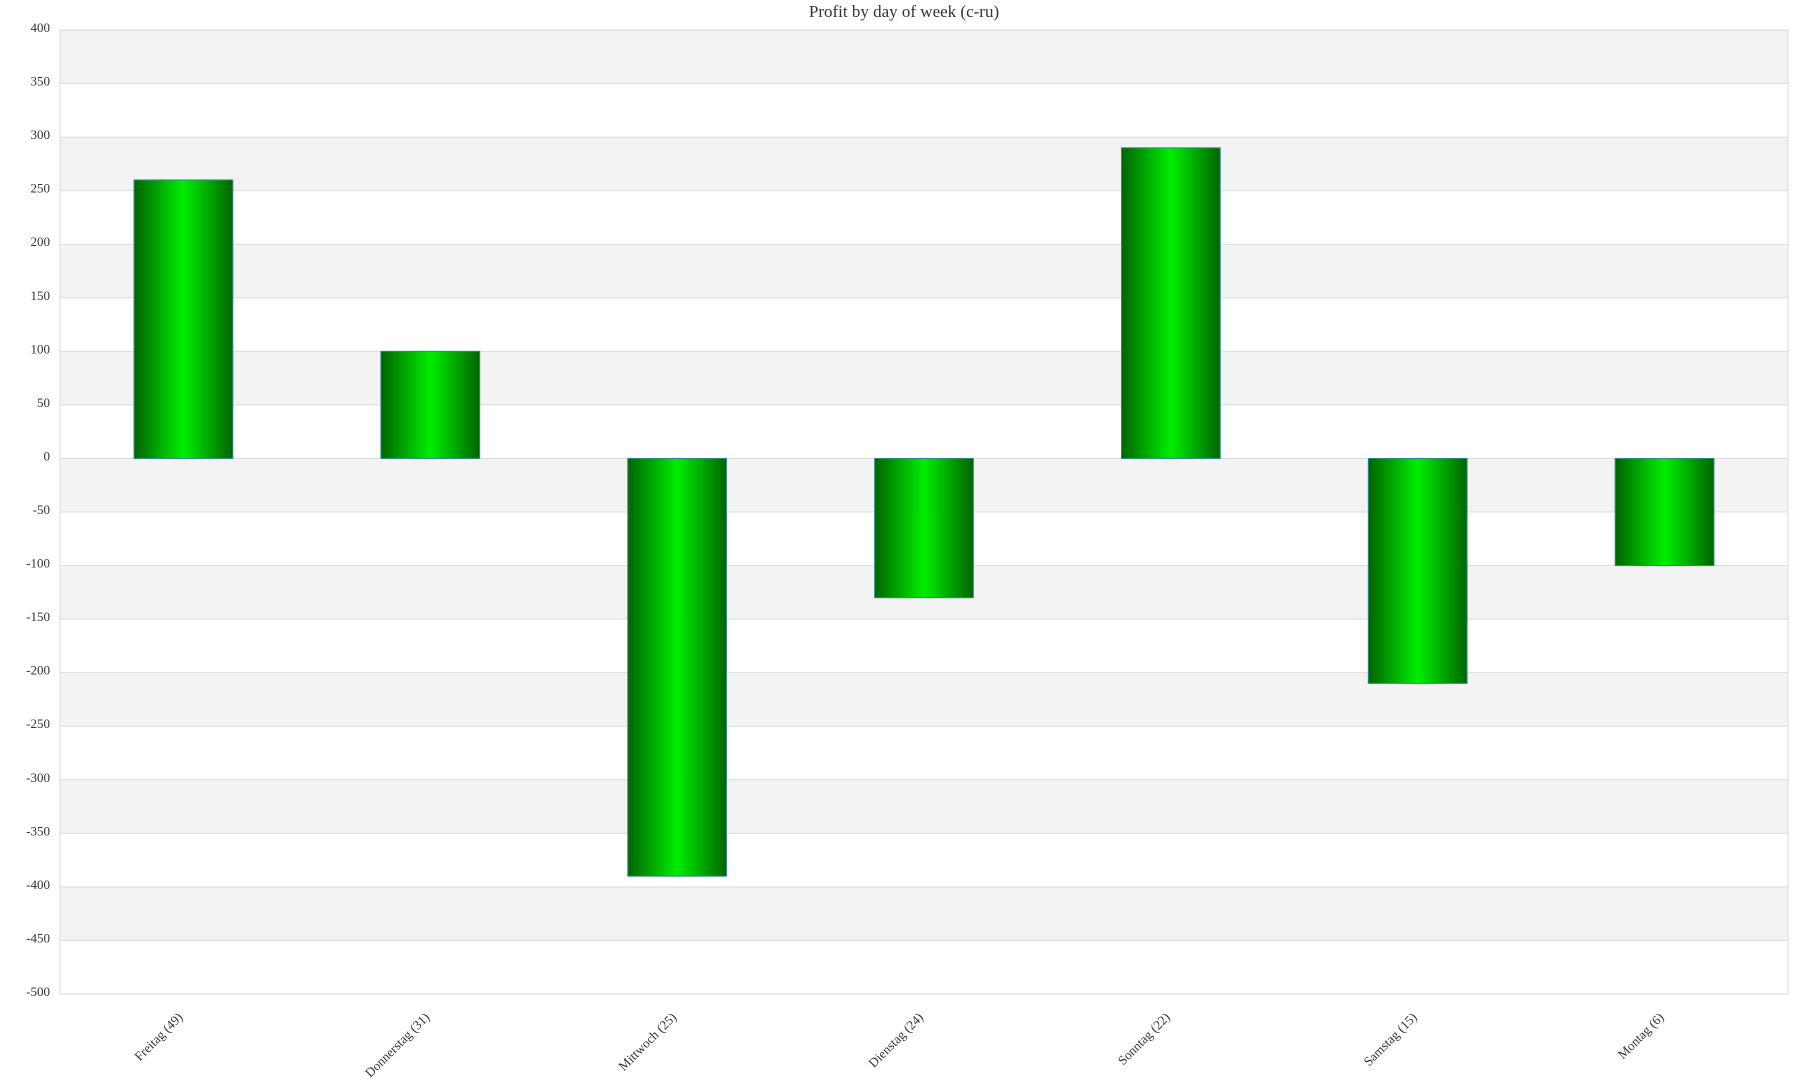 The image size is (1800, 1080). I want to click on y-tick-label: -500, so click(38, 991).